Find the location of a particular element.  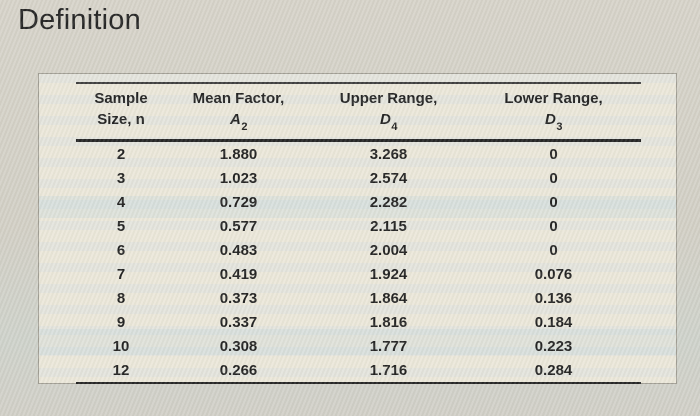

cell-mean-factor-a2: 0.483 is located at coordinates (238, 250).